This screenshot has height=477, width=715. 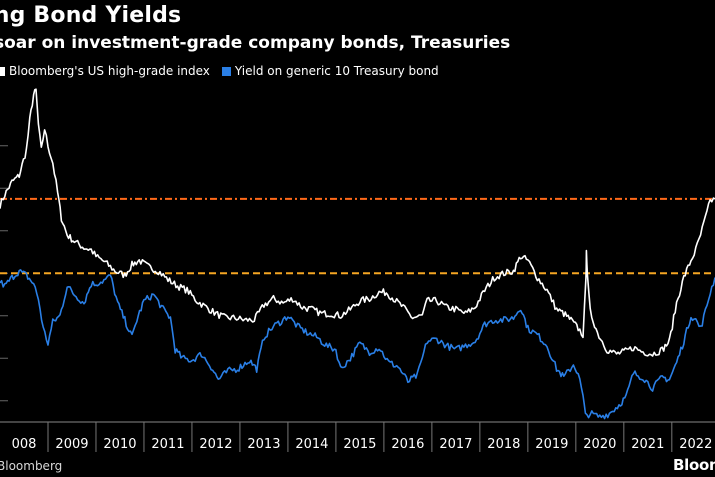 What do you see at coordinates (407, 444) in the screenshot?
I see `x-tick-label-8: 2016` at bounding box center [407, 444].